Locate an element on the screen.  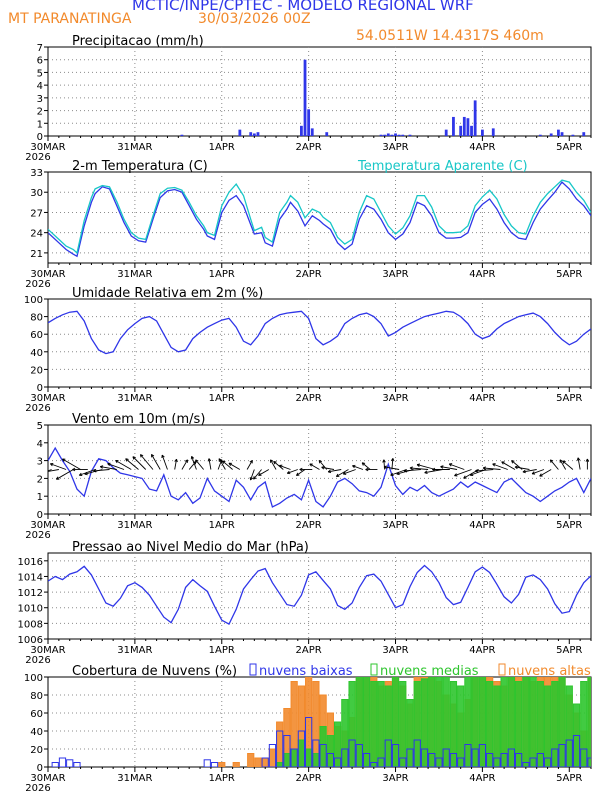
plot-frame is located at coordinates (319, 596).